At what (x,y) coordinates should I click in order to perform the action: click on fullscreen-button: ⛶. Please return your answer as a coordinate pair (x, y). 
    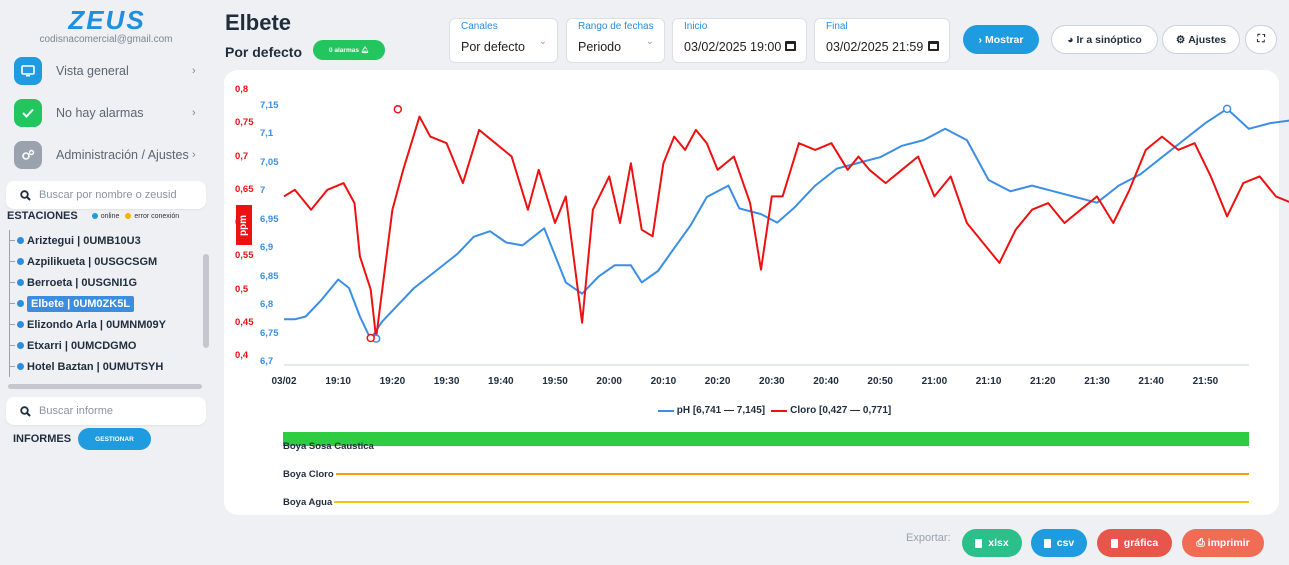
    Looking at the image, I should click on (1261, 39).